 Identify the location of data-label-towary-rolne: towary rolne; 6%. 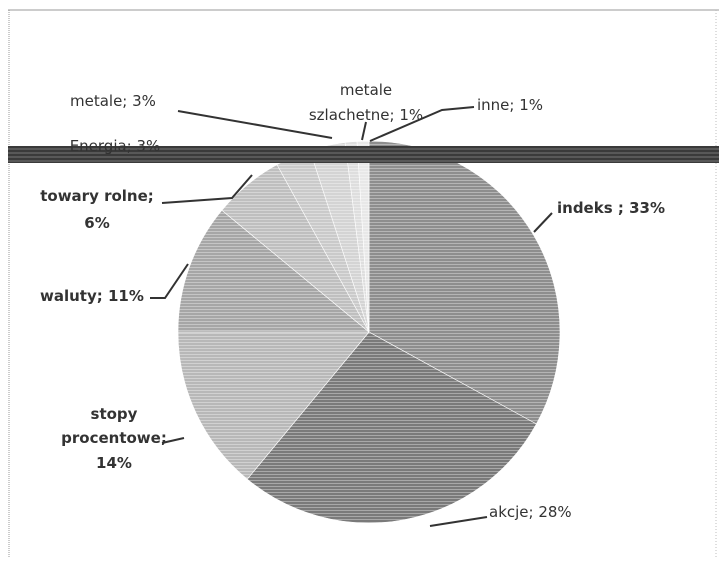
(97, 209).